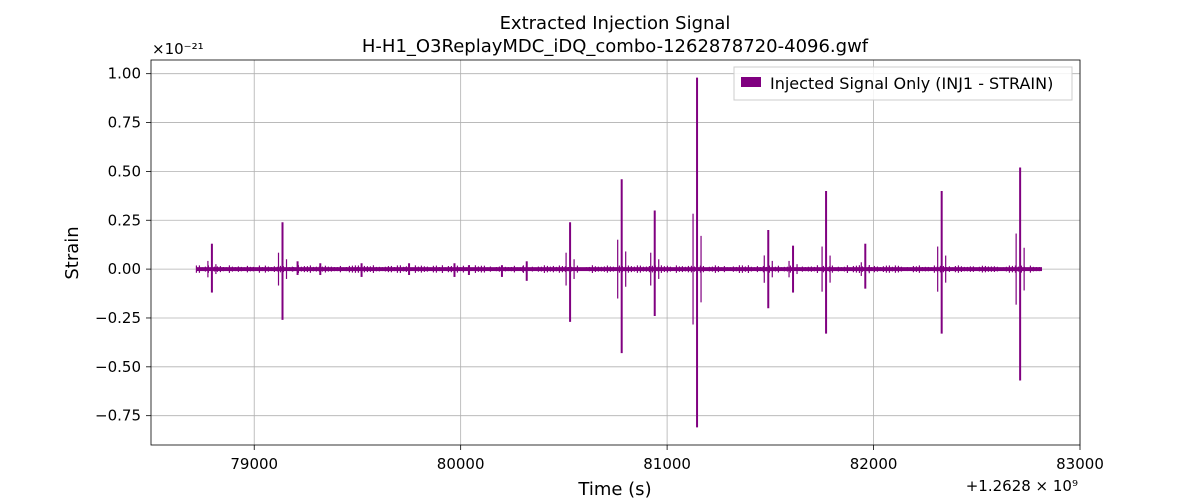 This screenshot has width=1200, height=500. Describe the element at coordinates (614, 489) in the screenshot. I see `x-axis-label: Time (s)` at that location.